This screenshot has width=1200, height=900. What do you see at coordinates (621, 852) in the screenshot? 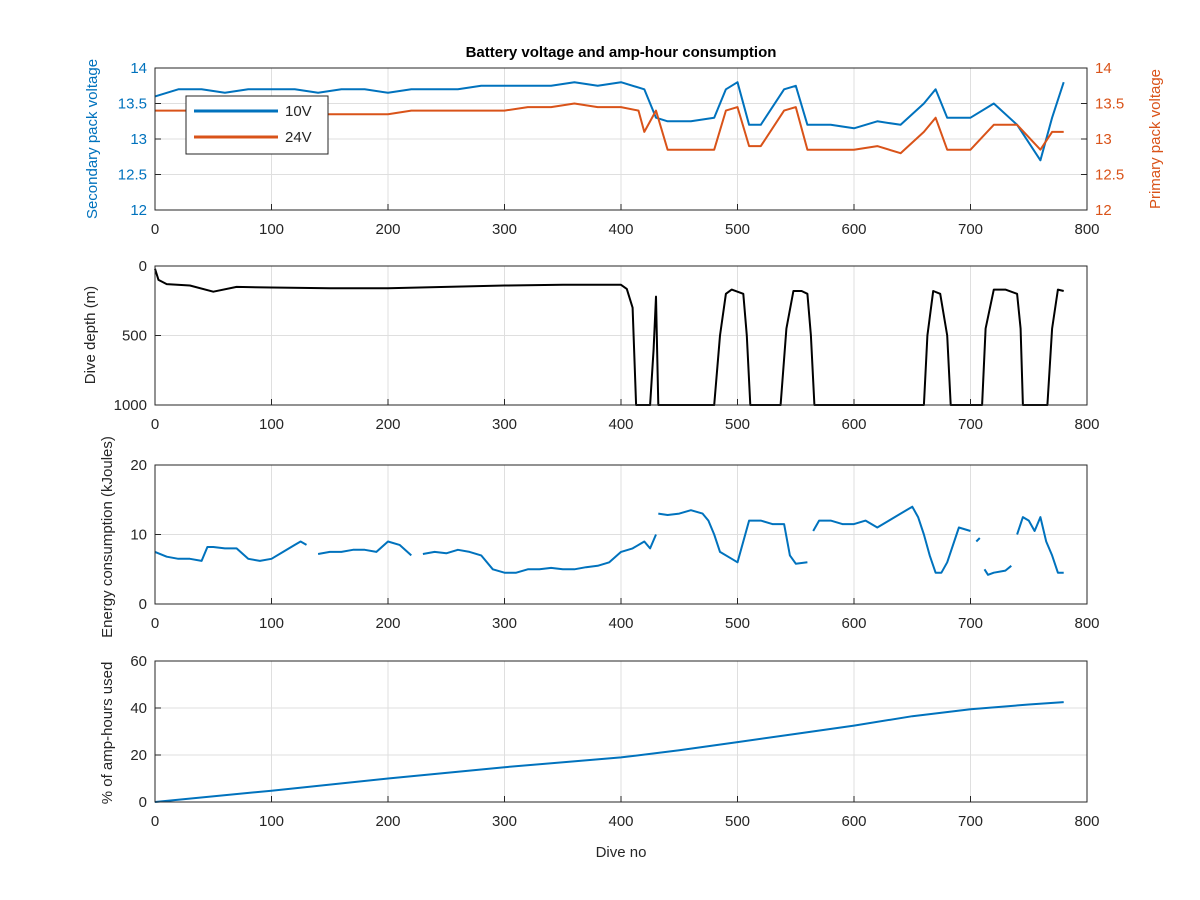
I see `x-axis-label: Dive no` at bounding box center [621, 852].